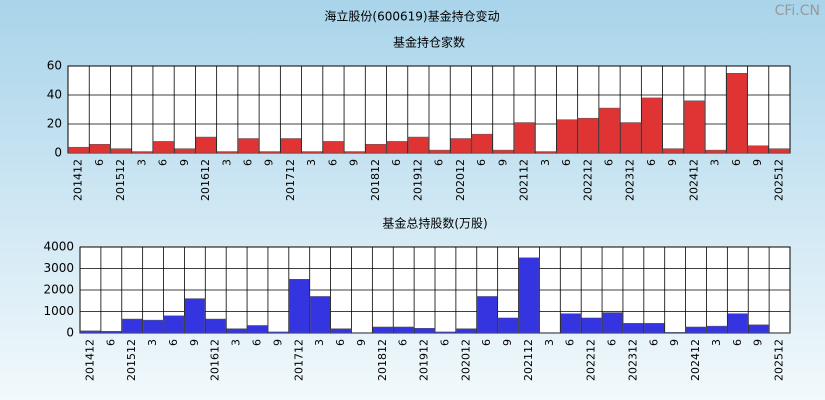 The image size is (825, 400). What do you see at coordinates (424, 360) in the screenshot?
I see `x-tick-label: 201912` at bounding box center [424, 360].